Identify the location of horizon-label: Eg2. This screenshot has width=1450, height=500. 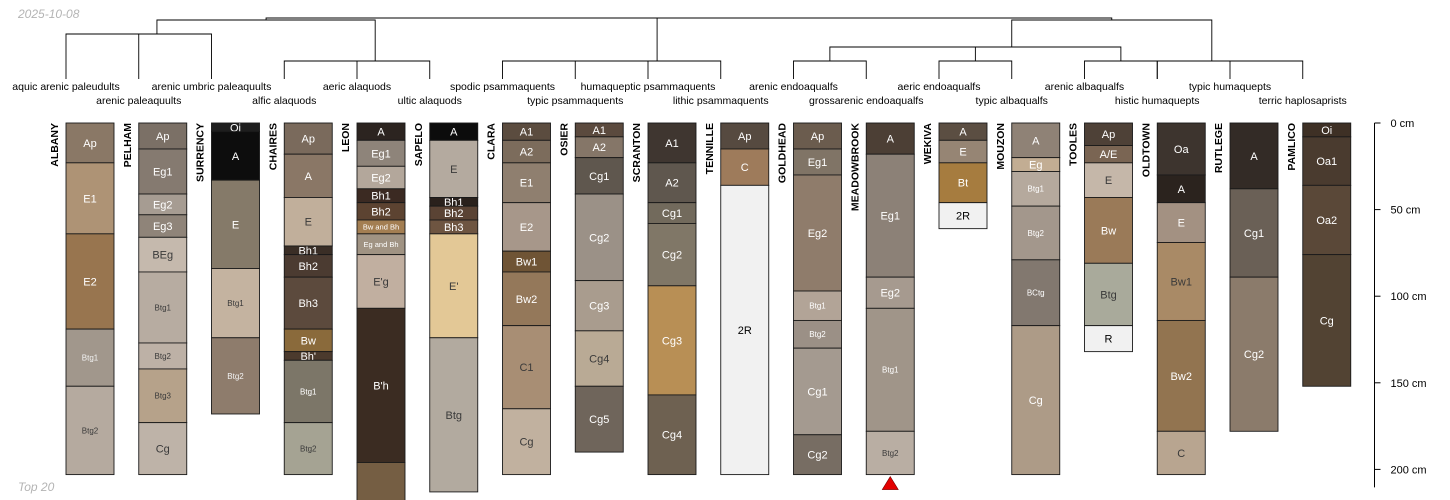
(163, 205).